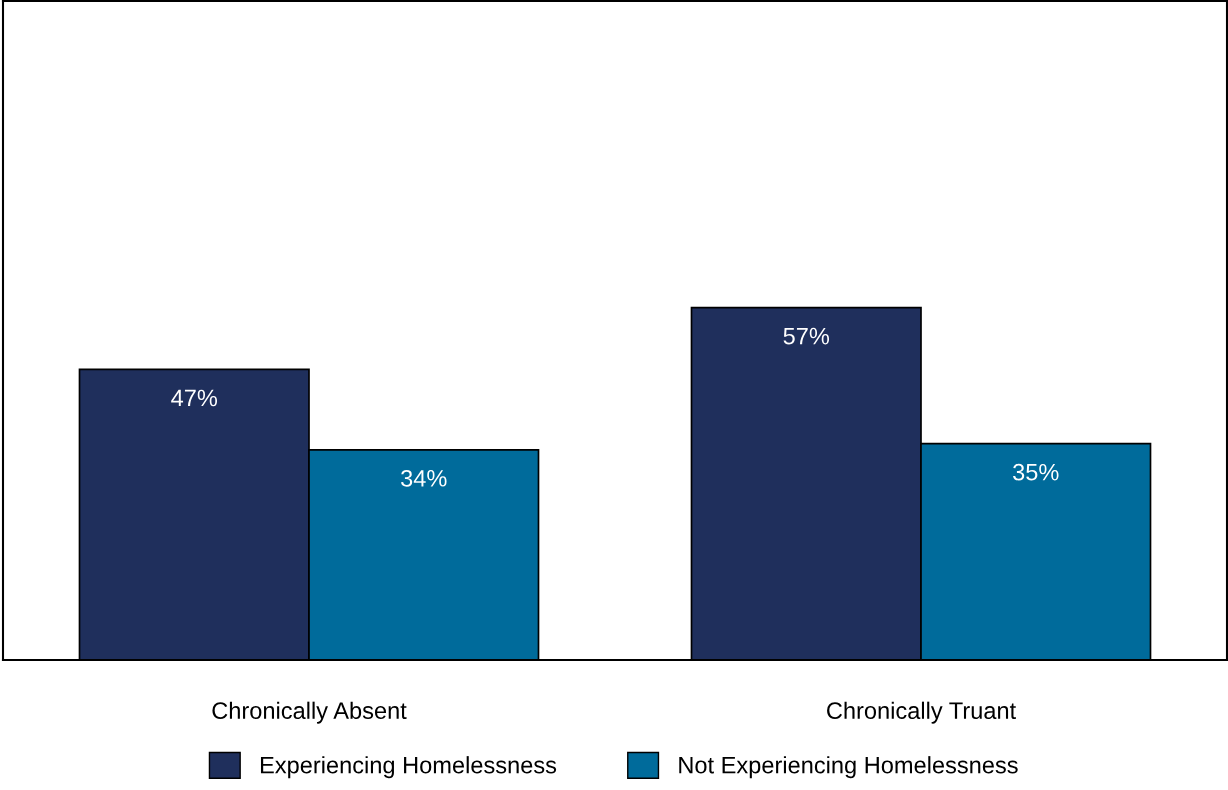  Describe the element at coordinates (848, 767) in the screenshot. I see `legend-label: Not Experiencing Homelessness` at that location.